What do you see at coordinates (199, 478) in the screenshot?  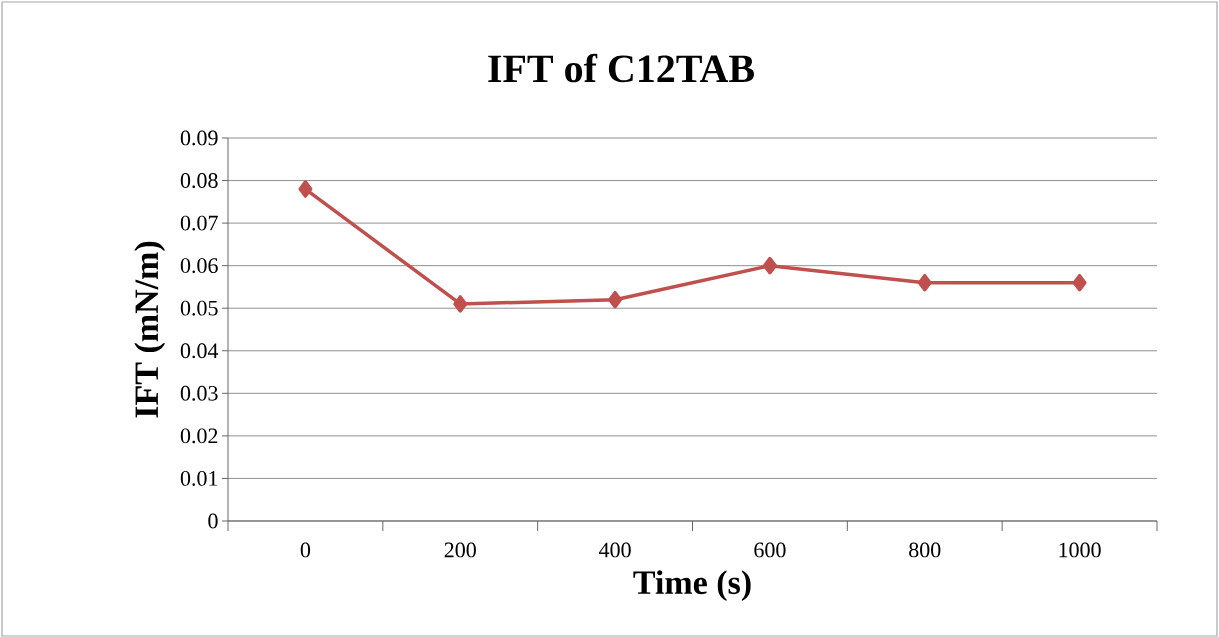 I see `y-tick-label: 0.01` at bounding box center [199, 478].